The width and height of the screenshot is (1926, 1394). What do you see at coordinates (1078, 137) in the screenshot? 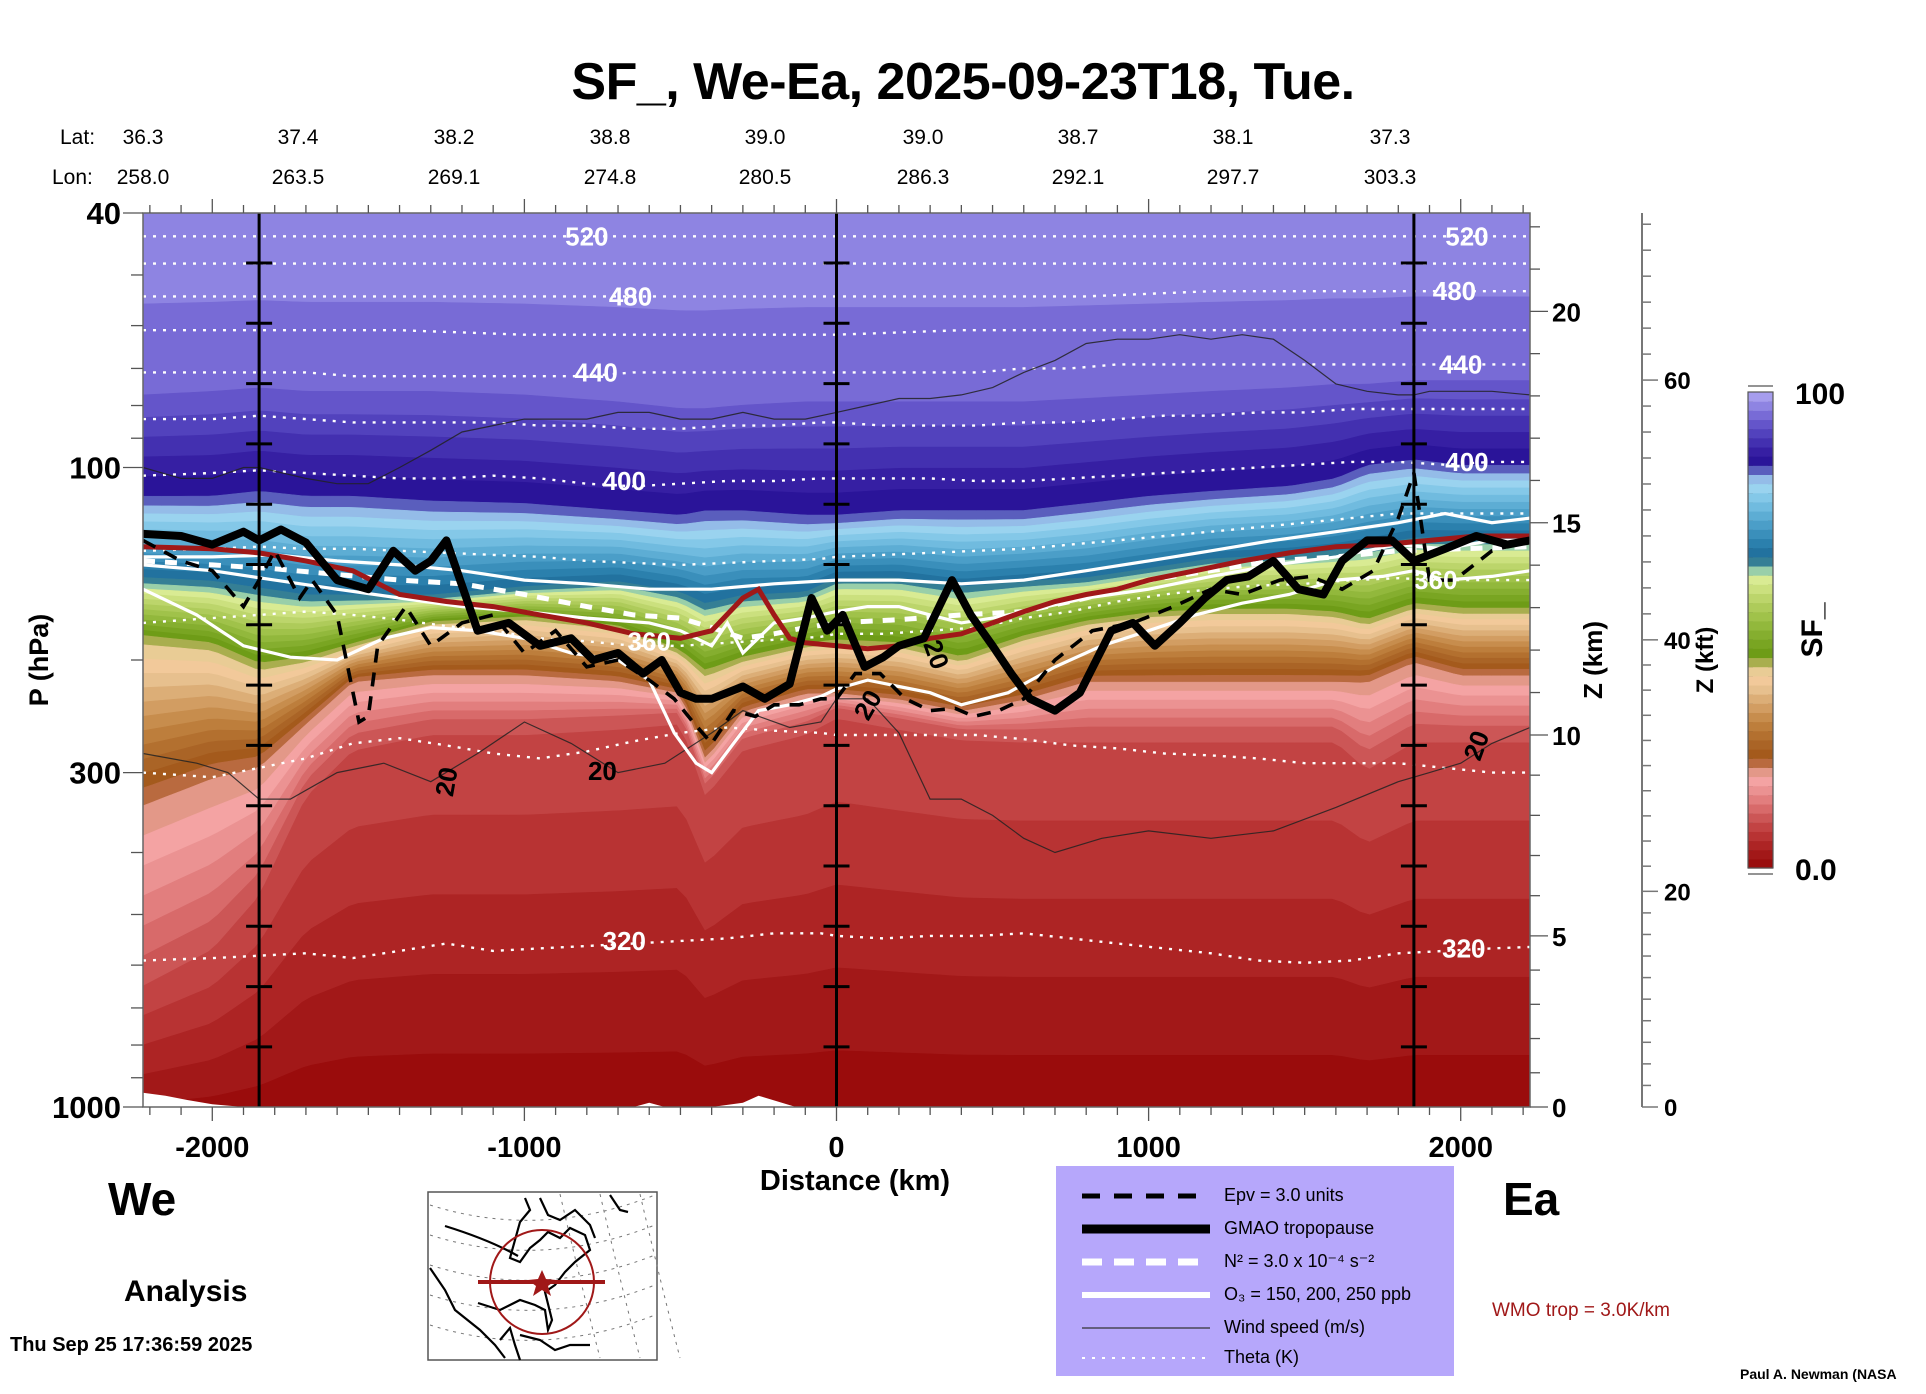
I see `lat-value: 38.7` at bounding box center [1078, 137].